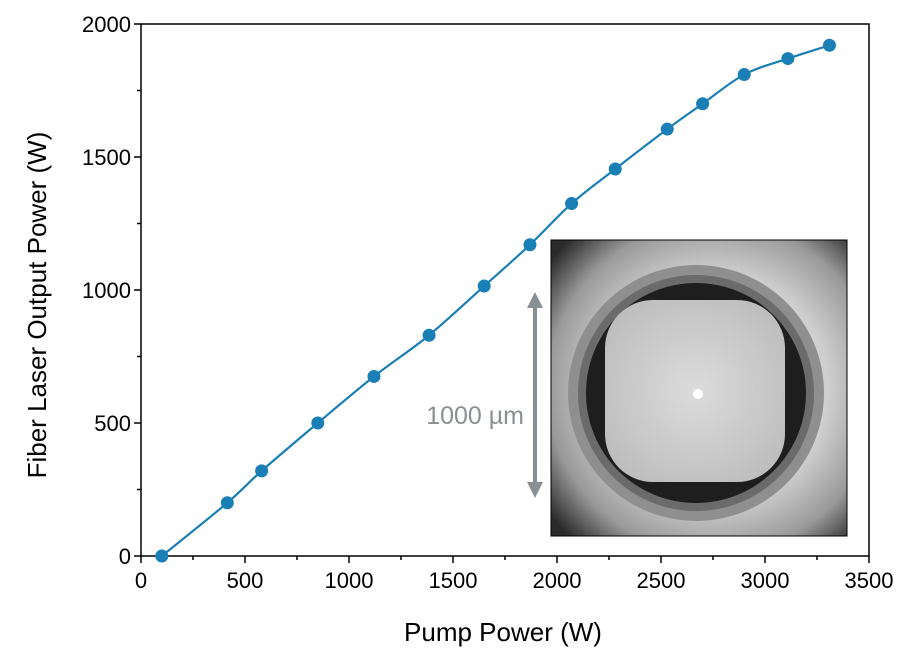 Image resolution: width=914 pixels, height=650 pixels. I want to click on x-tick-label: 500, so click(245, 580).